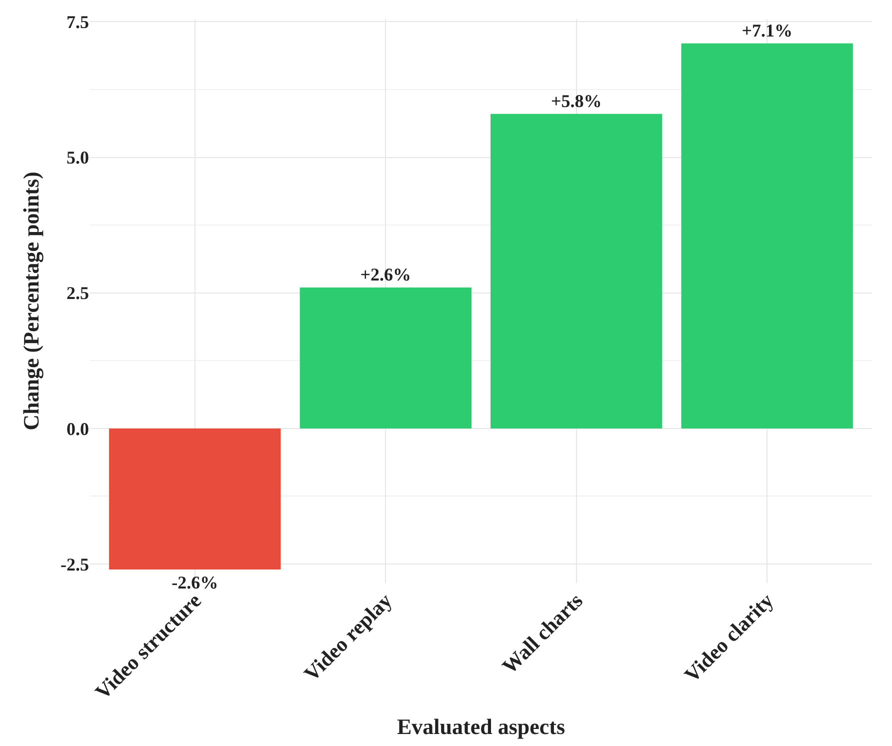 The width and height of the screenshot is (892, 746). What do you see at coordinates (77, 428) in the screenshot?
I see `y-tick-label: 0.0` at bounding box center [77, 428].